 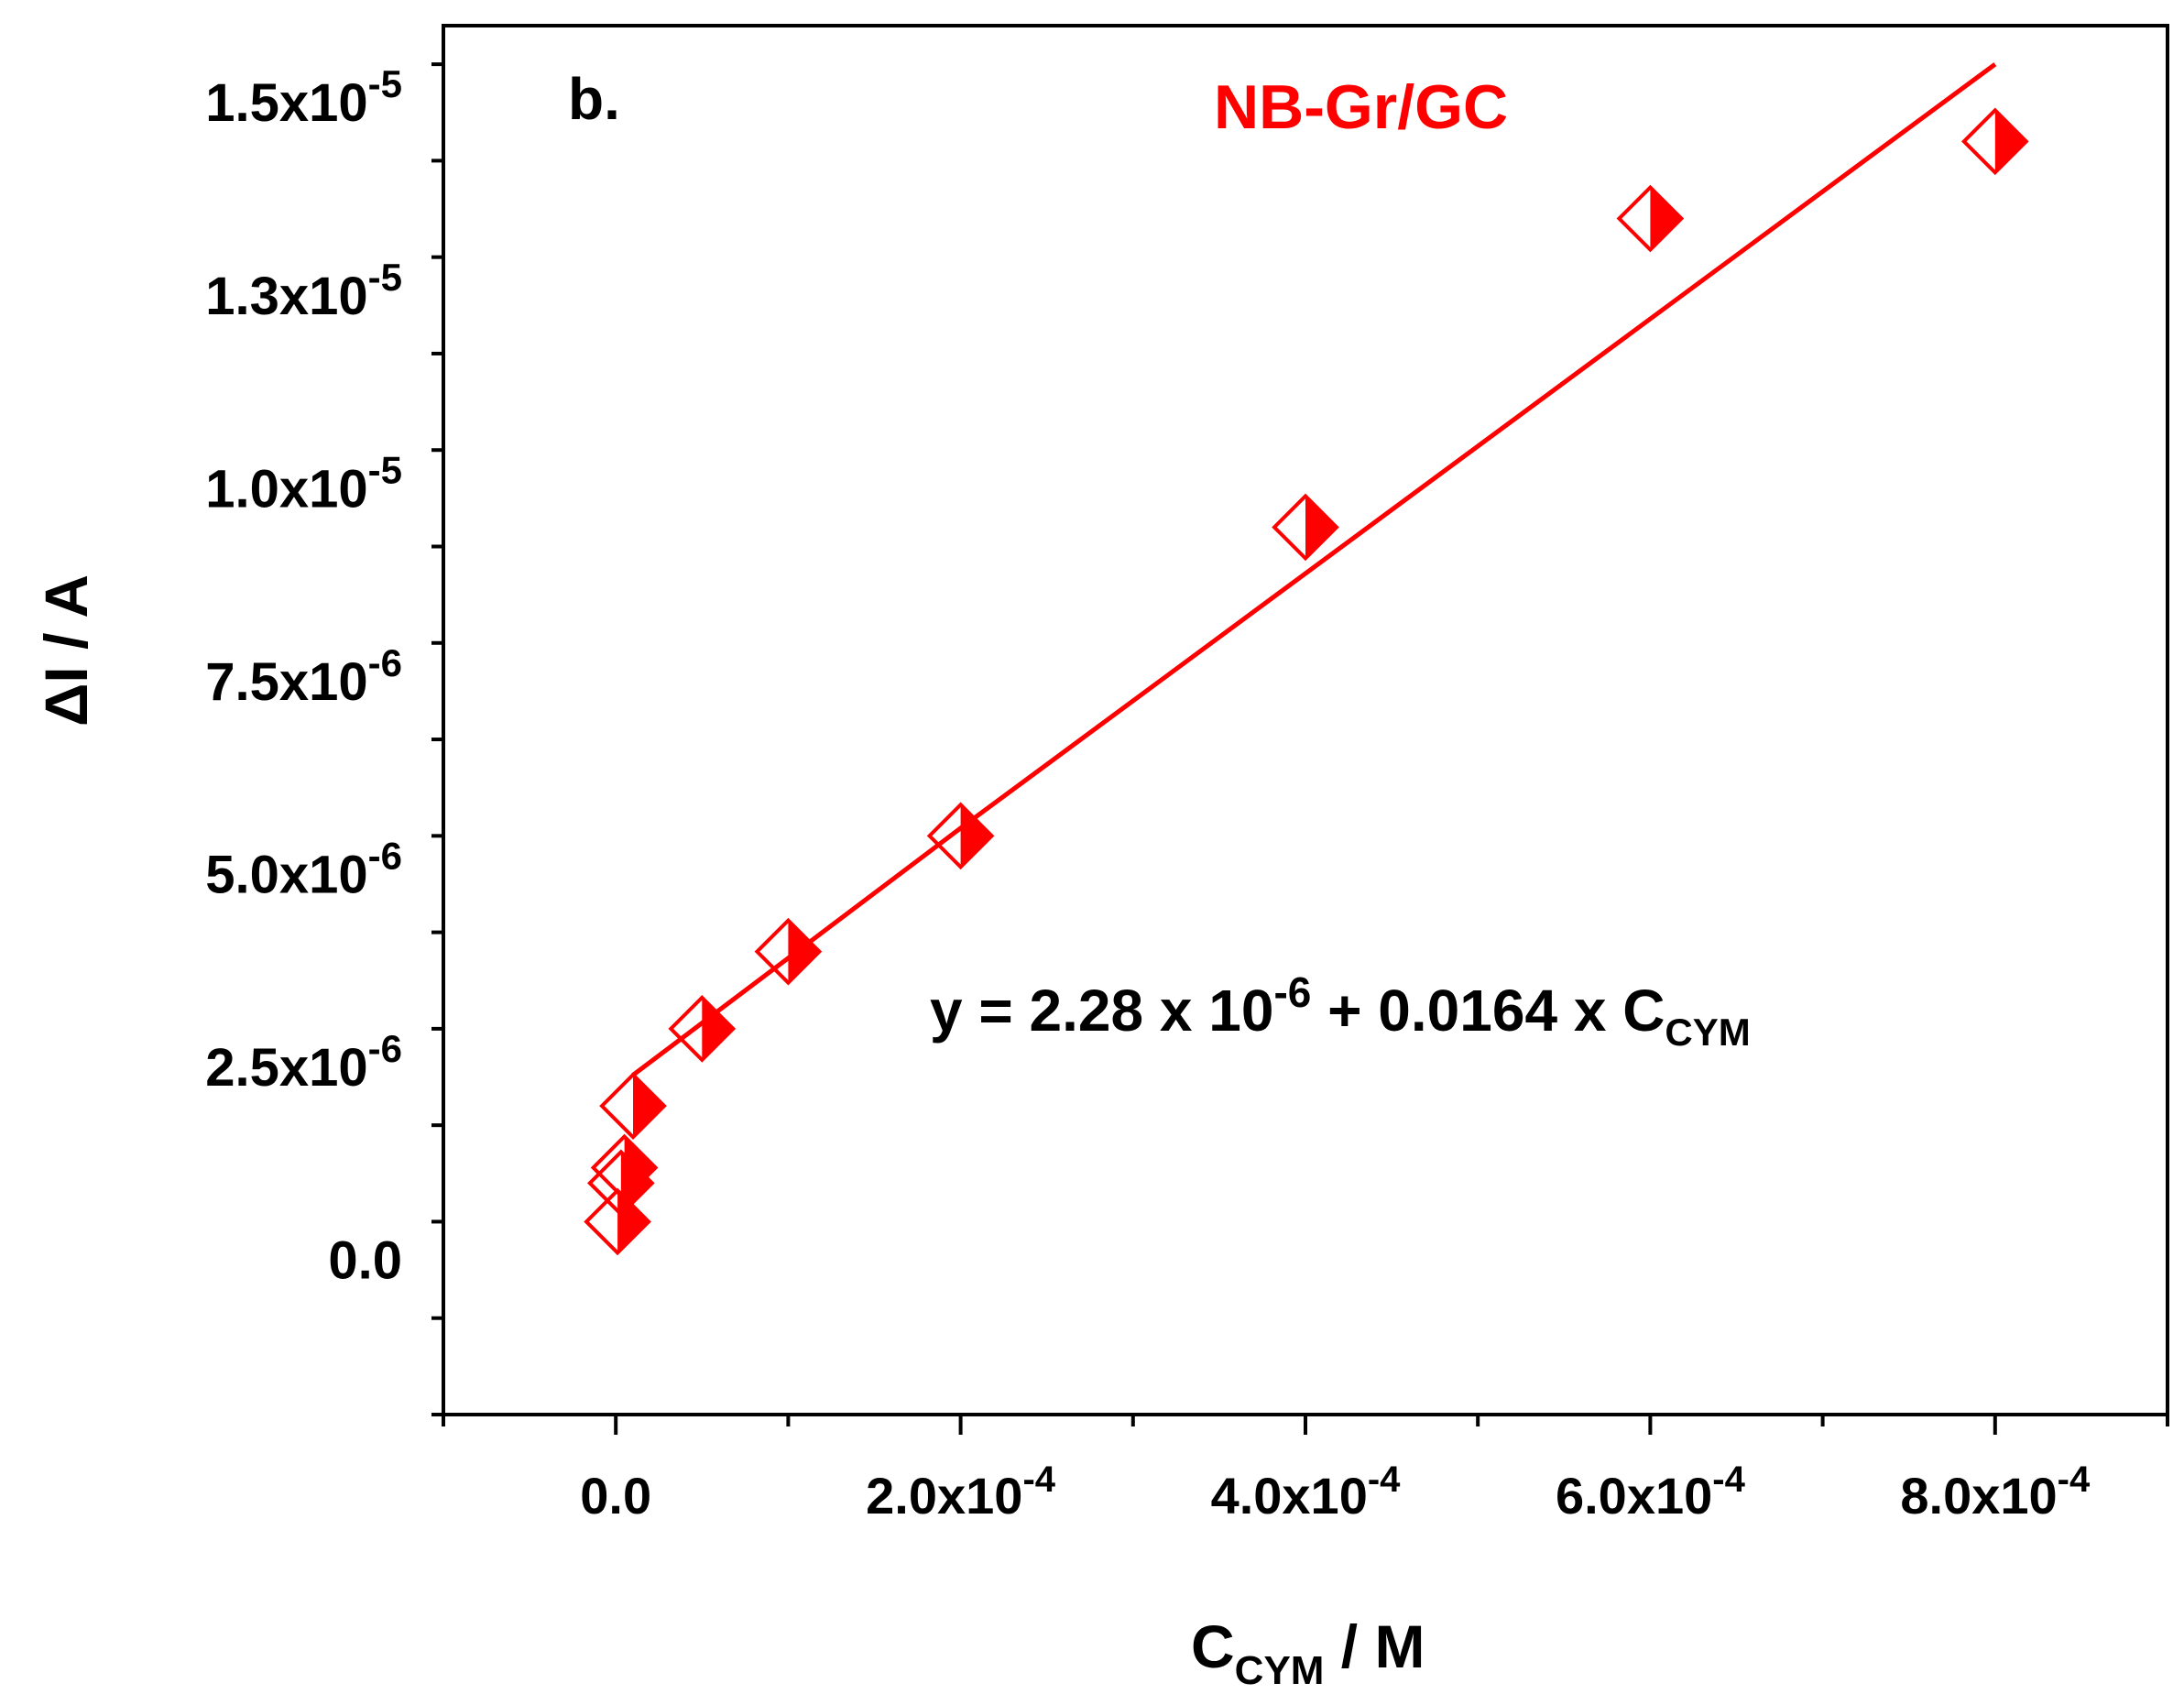 What do you see at coordinates (303, 291) in the screenshot?
I see `y-tick-label: 1.3x10⁻⁵` at bounding box center [303, 291].